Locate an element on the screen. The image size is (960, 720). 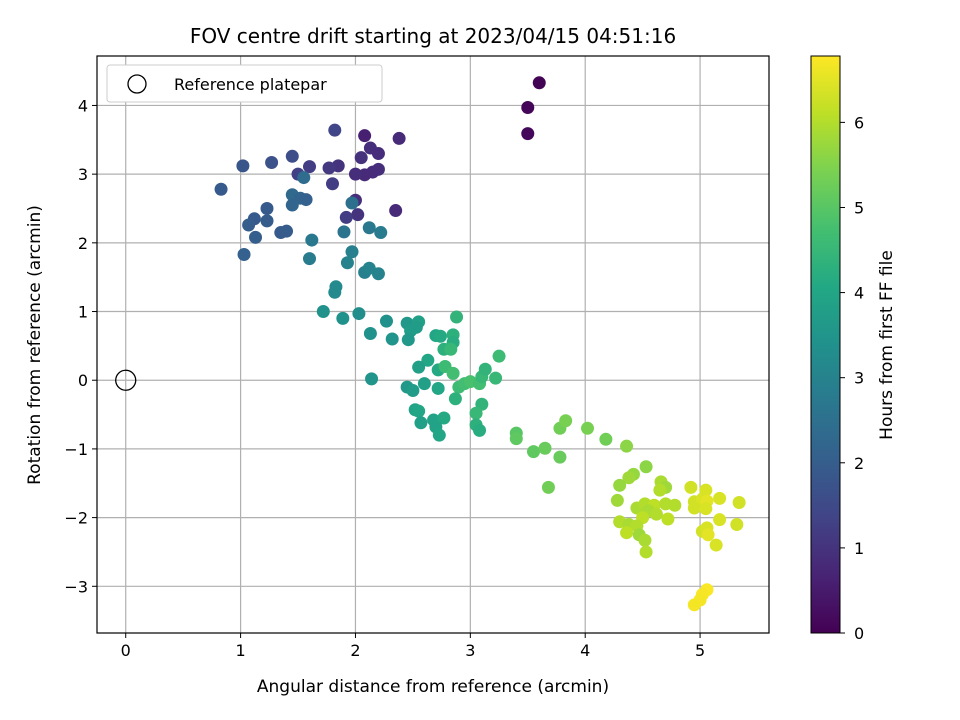
legend-box is located at coordinates (244, 83).